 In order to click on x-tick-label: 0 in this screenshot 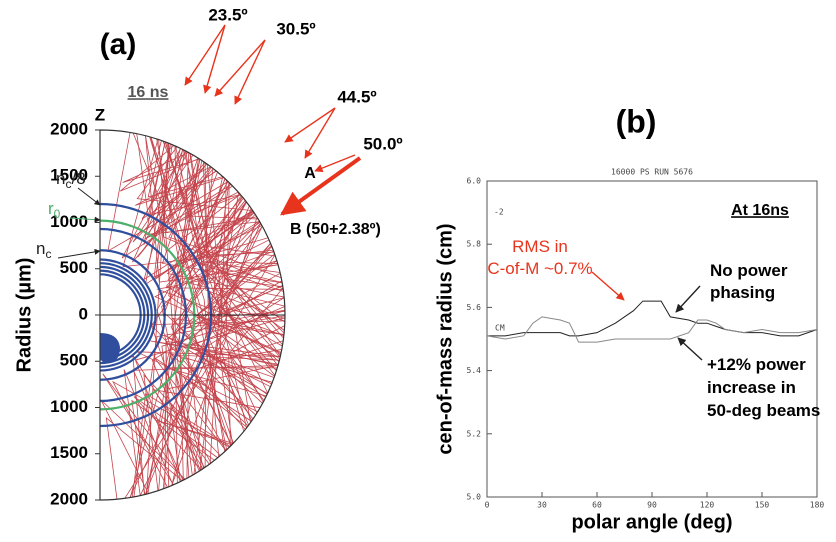, I will do `click(487, 505)`.